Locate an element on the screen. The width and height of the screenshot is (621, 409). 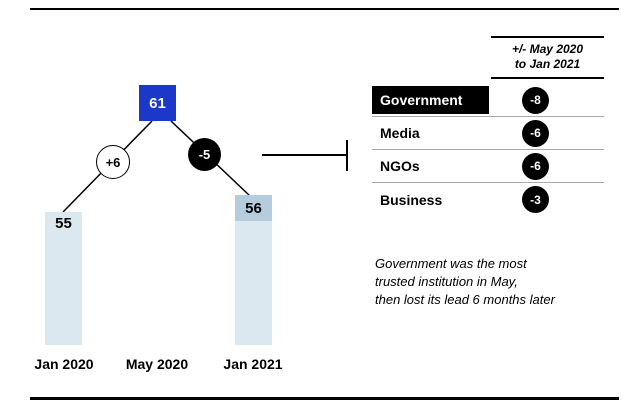
table-row-business: Business -3 is located at coordinates (488, 199).